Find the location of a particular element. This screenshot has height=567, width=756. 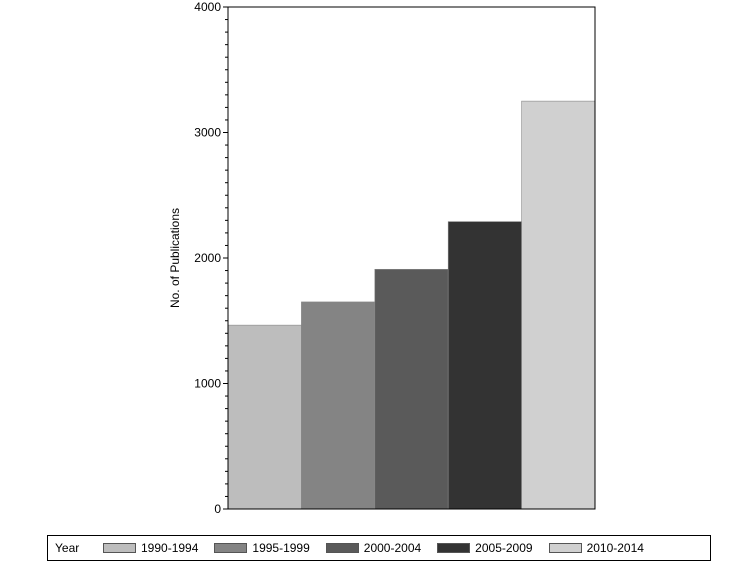

axis-layer: 0 1000 2000 3000 4000 is located at coordinates (211, 258).